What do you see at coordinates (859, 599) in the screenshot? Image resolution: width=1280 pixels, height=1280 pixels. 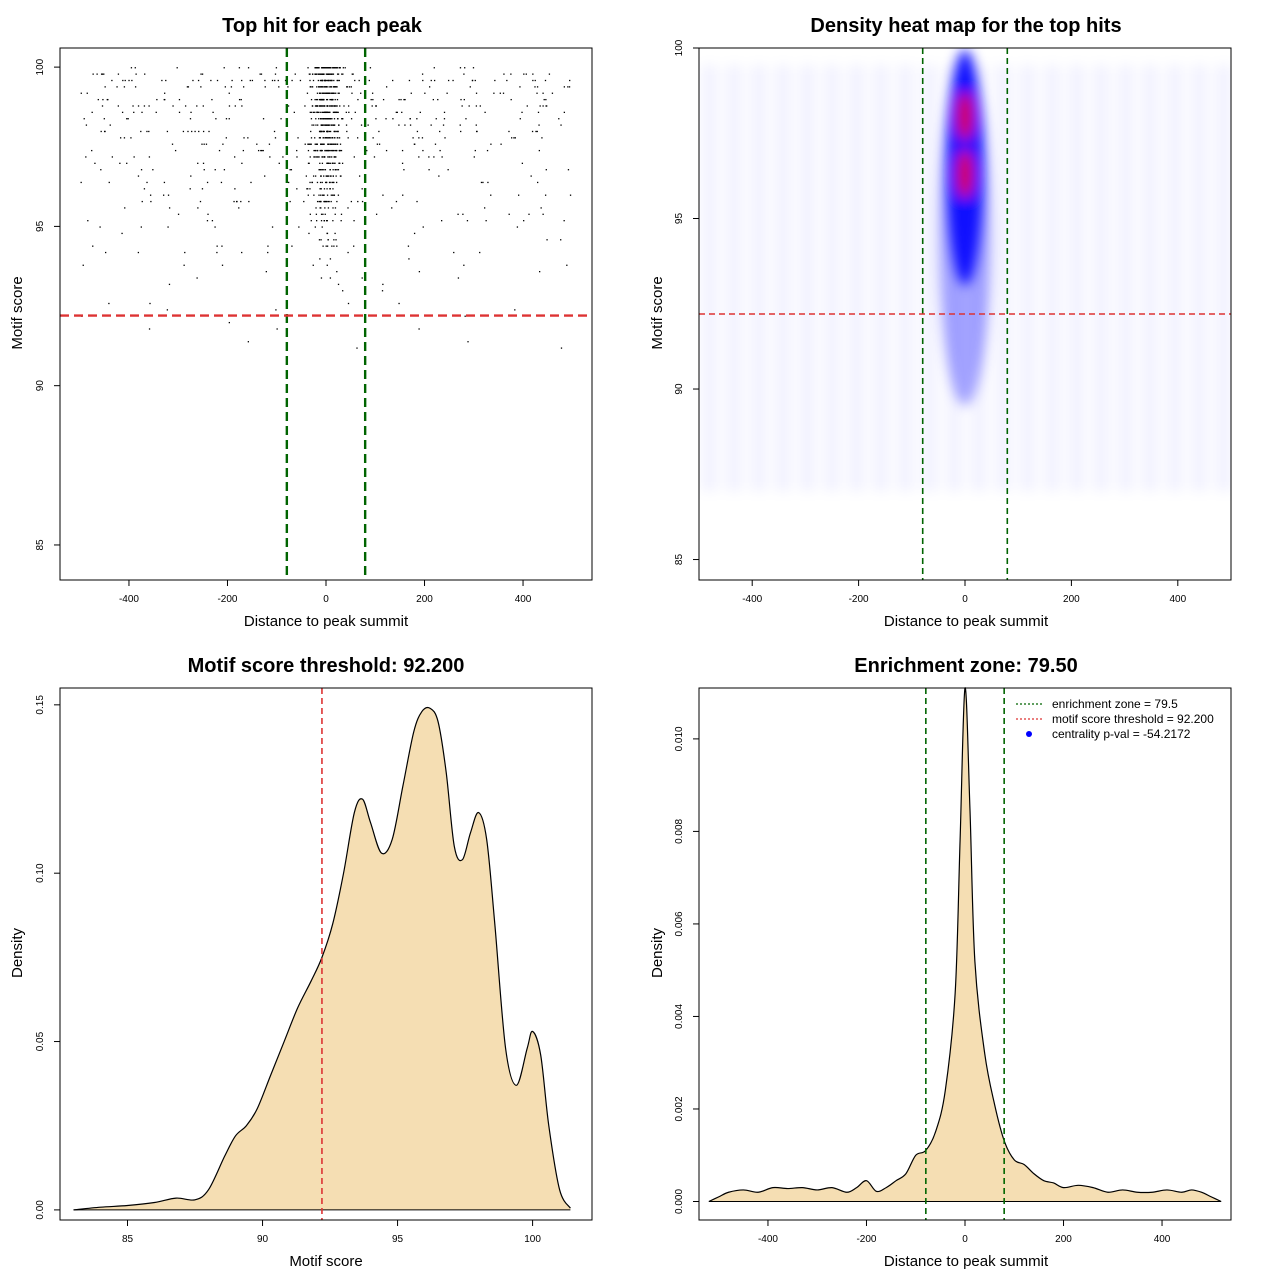 I see `x-tick-label: -200` at bounding box center [859, 599].